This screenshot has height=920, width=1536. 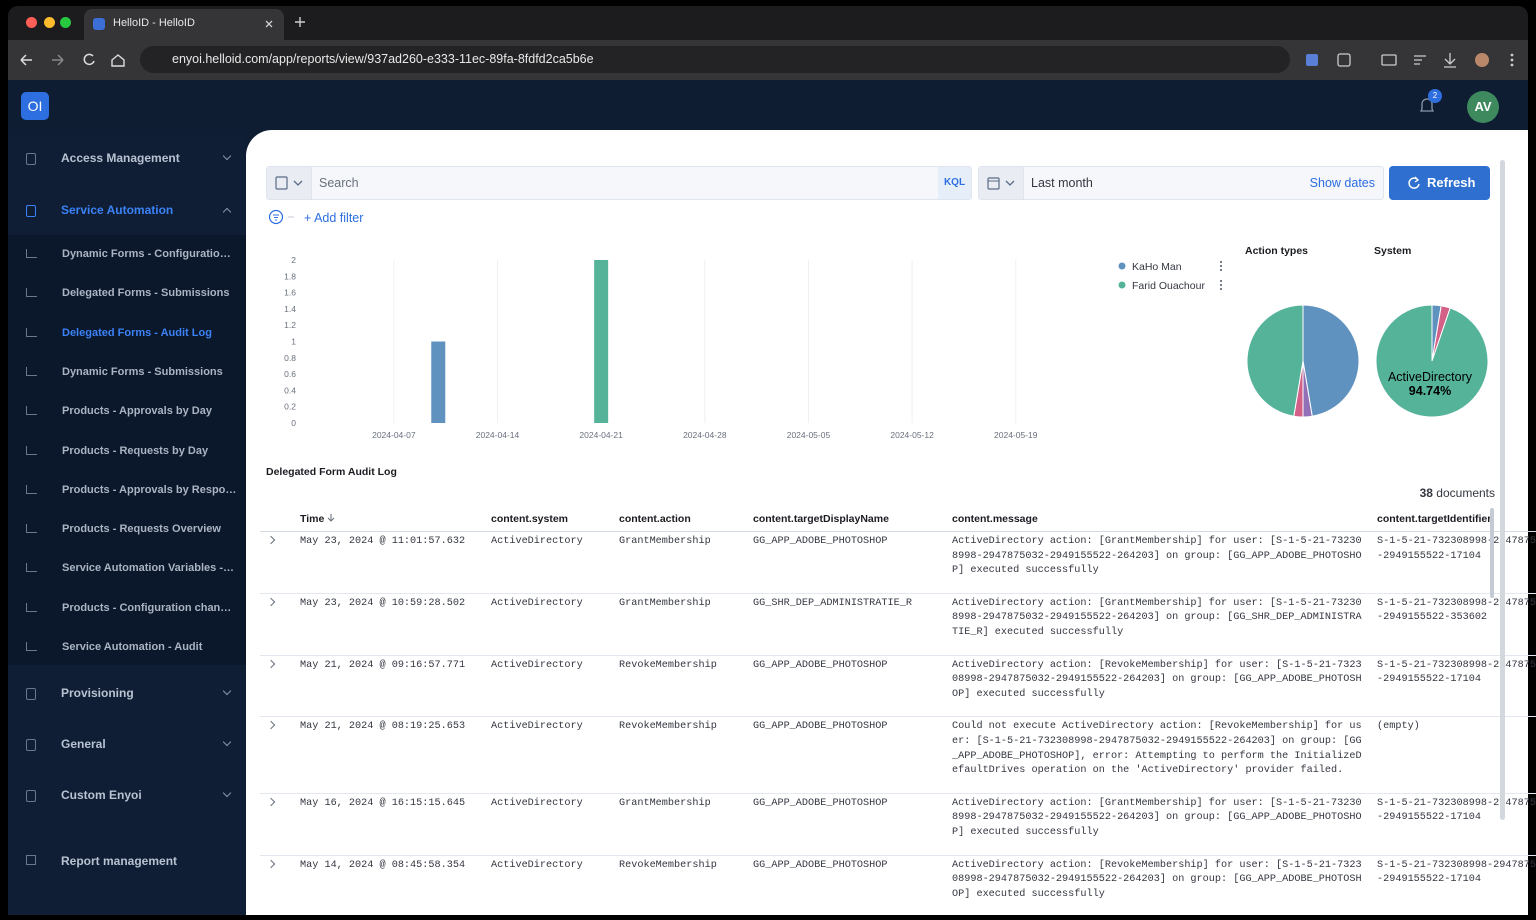 I want to click on table-cell: May 16, 2024 @ 16:15:15.645, so click(x=390, y=824).